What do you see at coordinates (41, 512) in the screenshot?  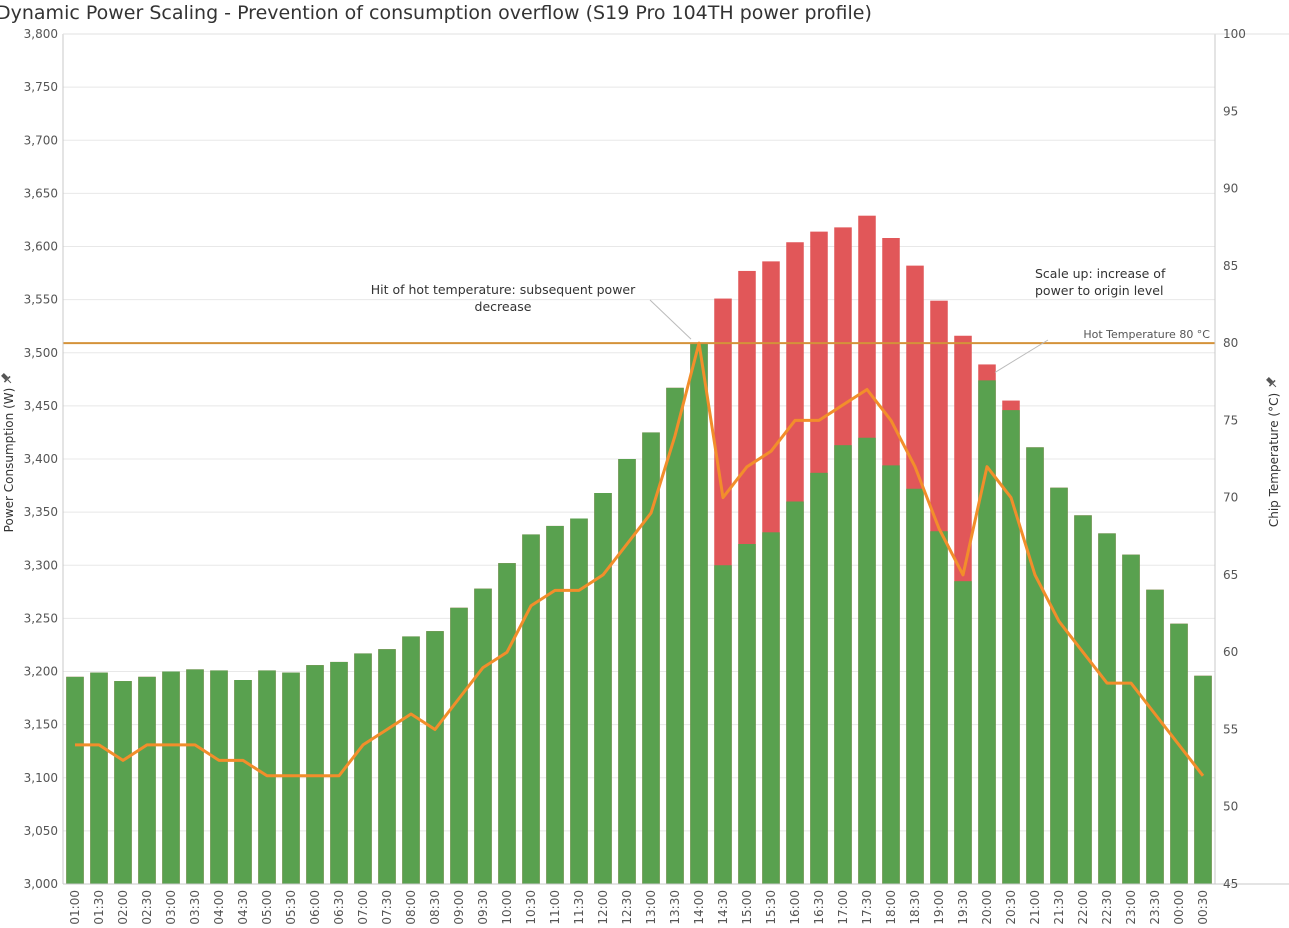 I see `y-tick-label: 3,350` at bounding box center [41, 512].